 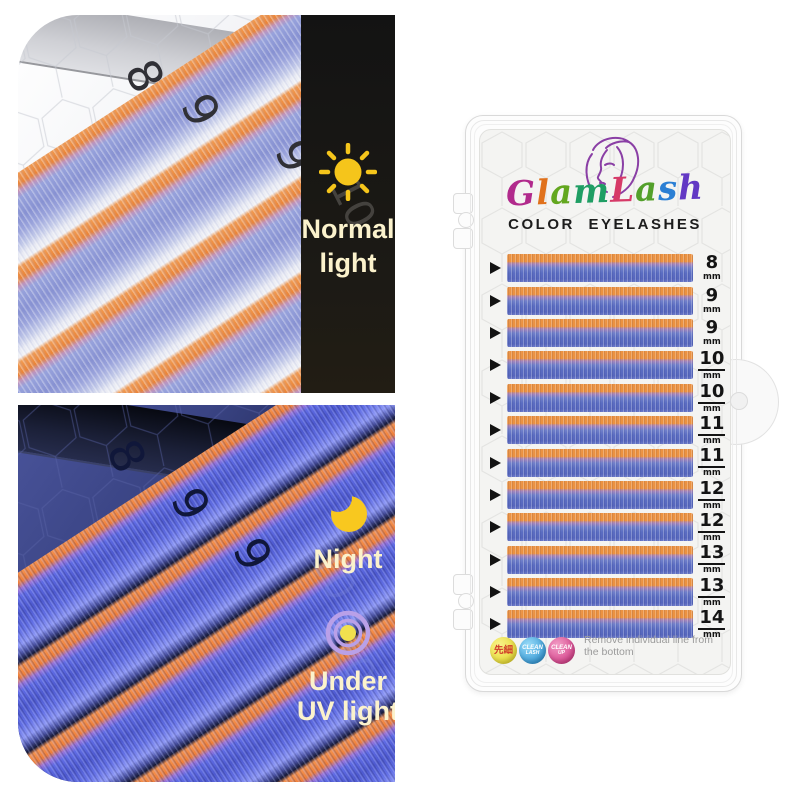 I want to click on case-notch-dot, so click(x=739, y=401).